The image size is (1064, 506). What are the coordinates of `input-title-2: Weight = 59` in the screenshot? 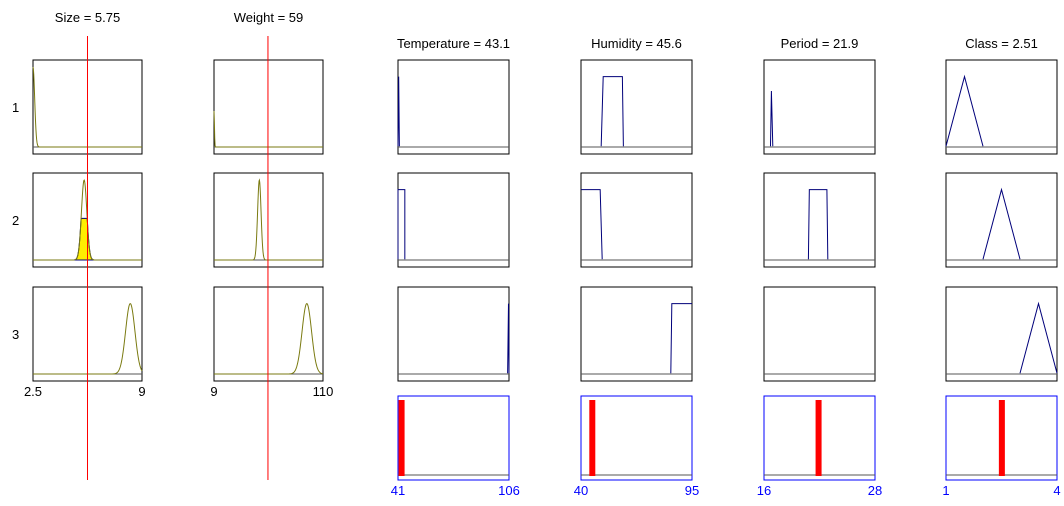 It's located at (269, 17).